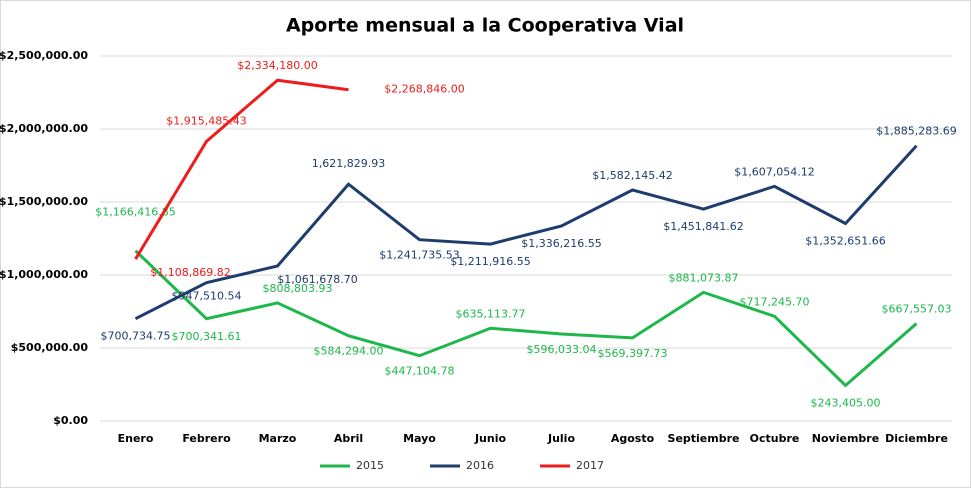 Image resolution: width=971 pixels, height=488 pixels. I want to click on x-tick-label: Abril, so click(348, 438).